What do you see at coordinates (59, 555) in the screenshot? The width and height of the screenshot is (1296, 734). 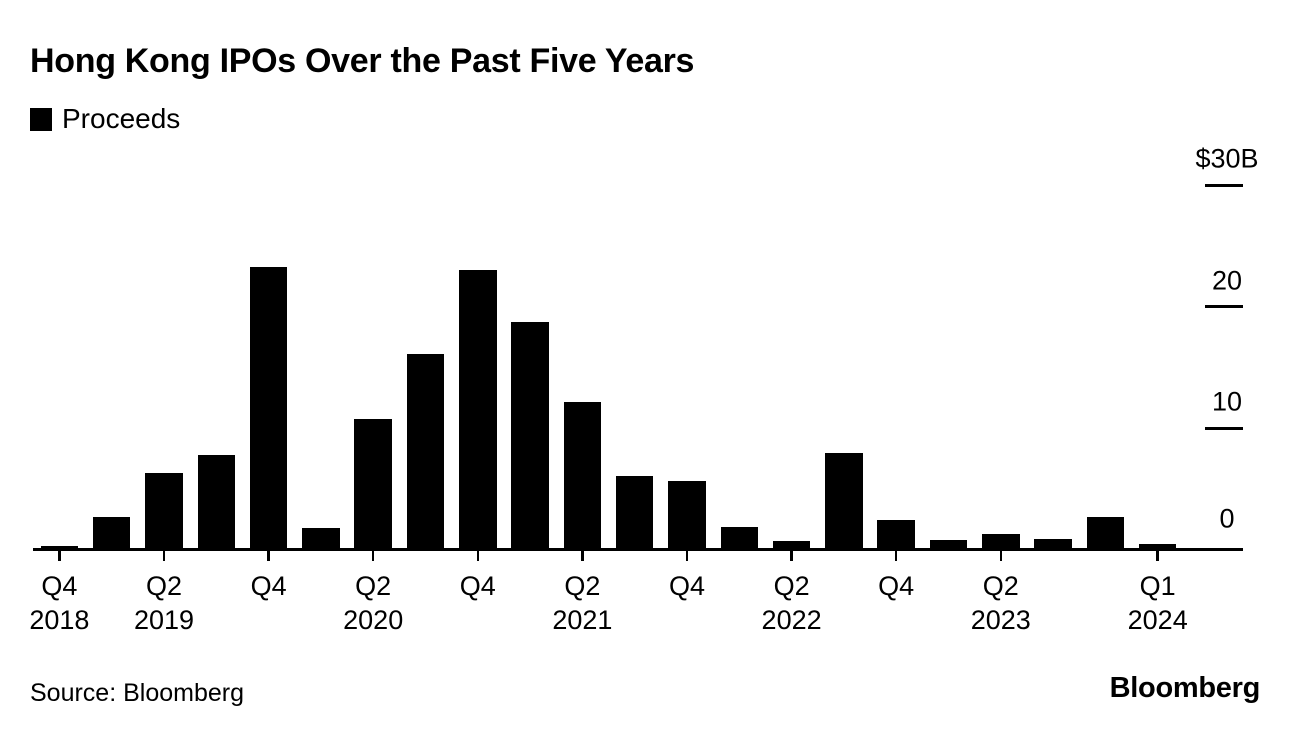 I see `x-tick-mark-q4-2018` at bounding box center [59, 555].